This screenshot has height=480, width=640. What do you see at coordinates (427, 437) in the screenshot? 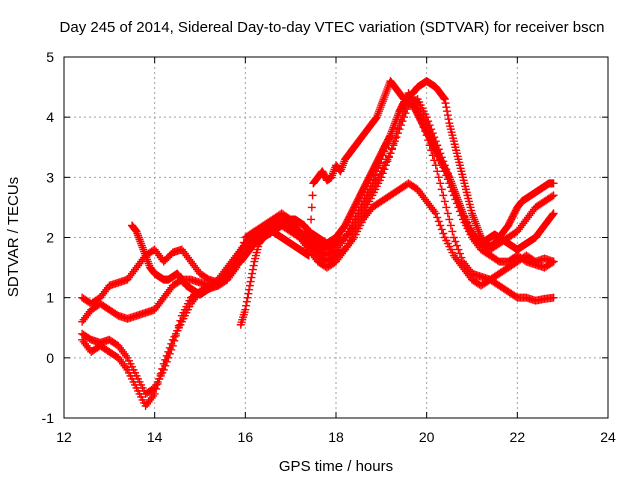
I see `x-tick-label: 20` at bounding box center [427, 437].